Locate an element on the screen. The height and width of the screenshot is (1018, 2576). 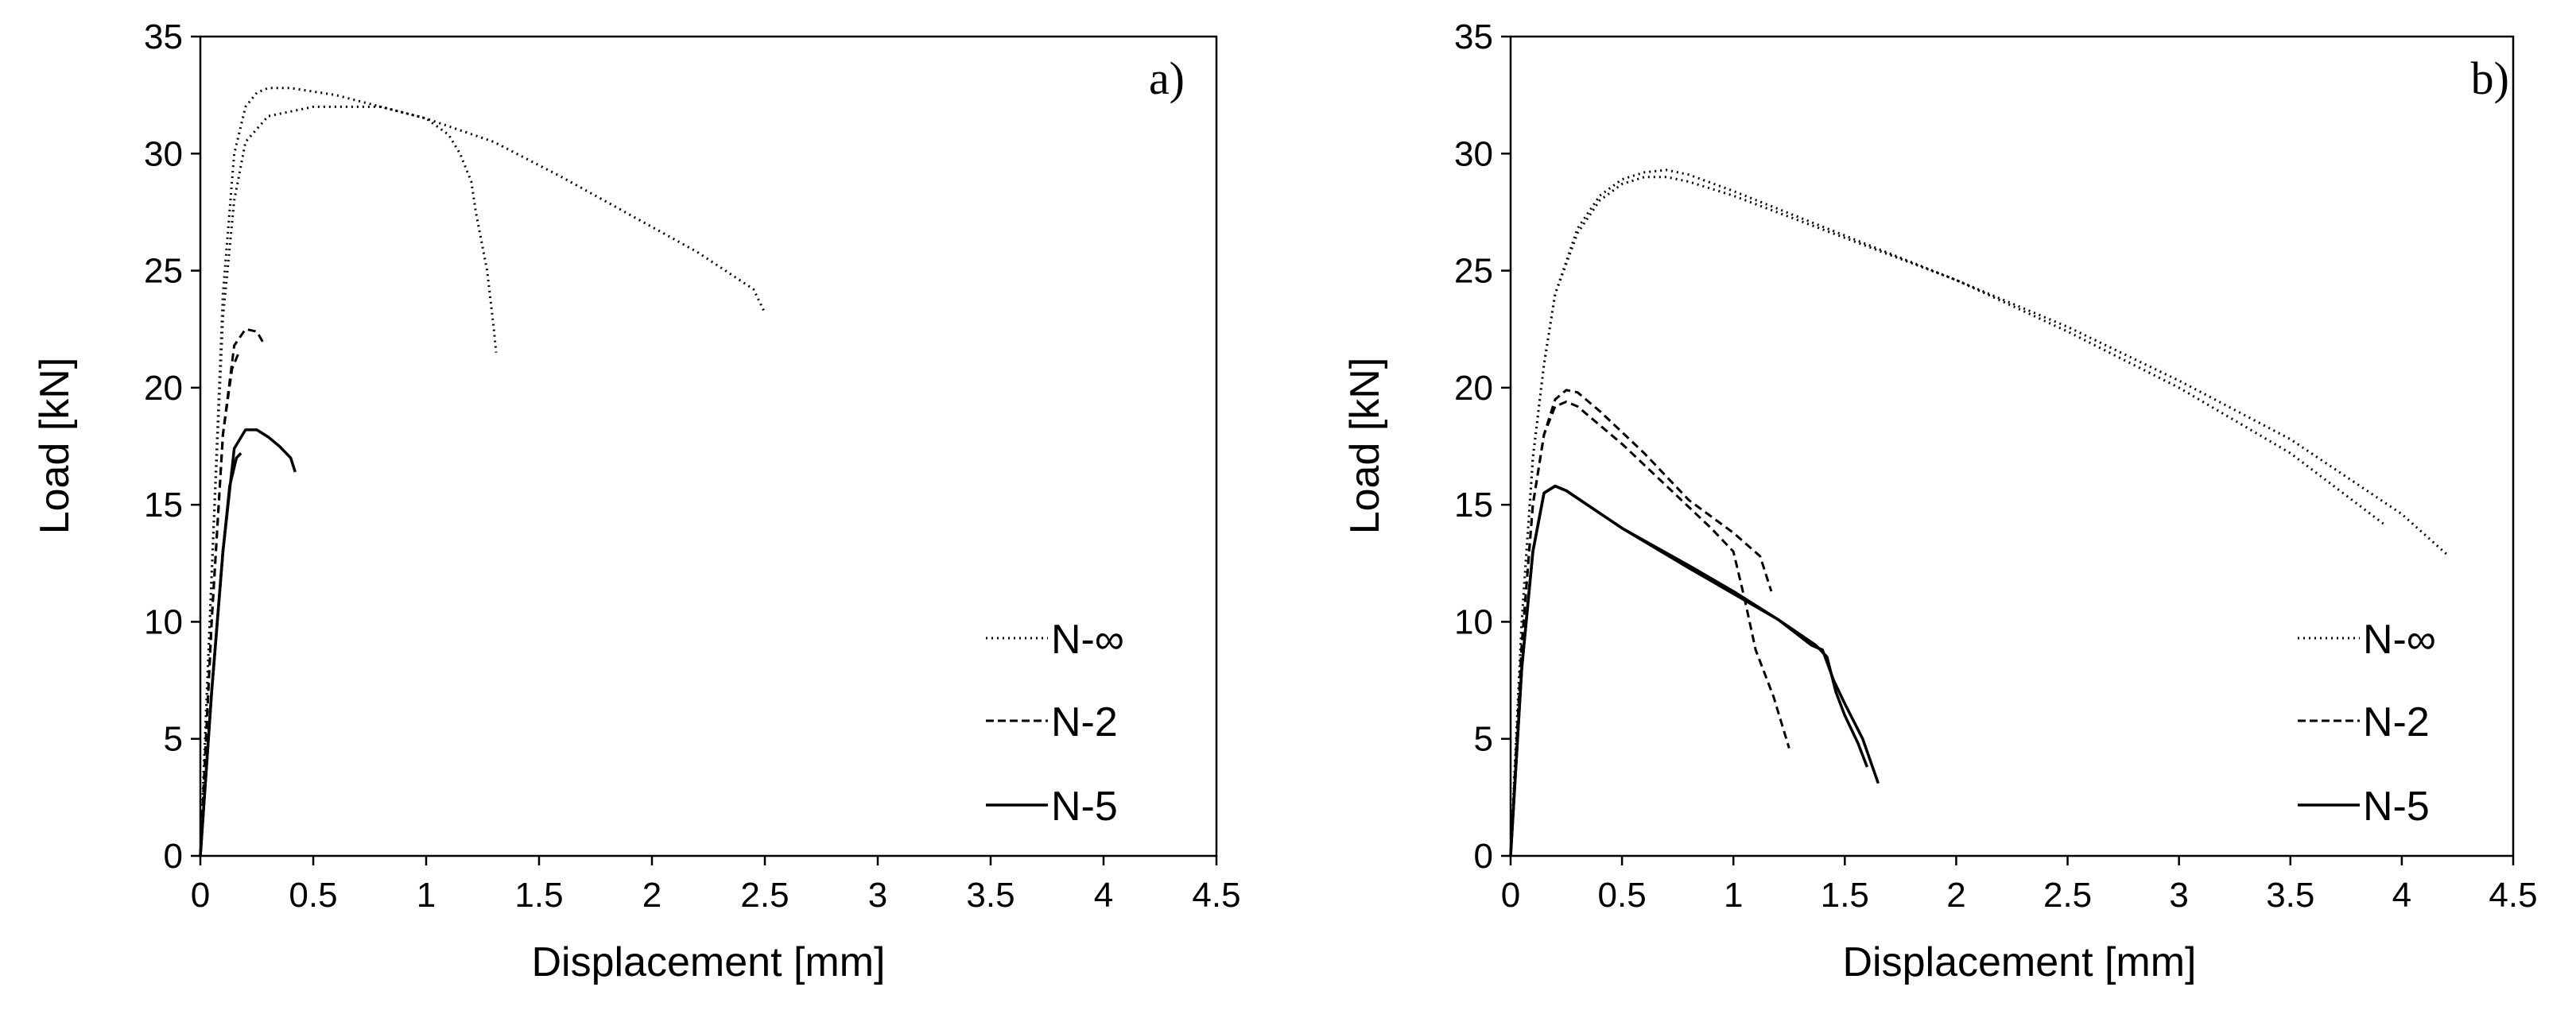
series-line-n-dotted is located at coordinates (349, 481).